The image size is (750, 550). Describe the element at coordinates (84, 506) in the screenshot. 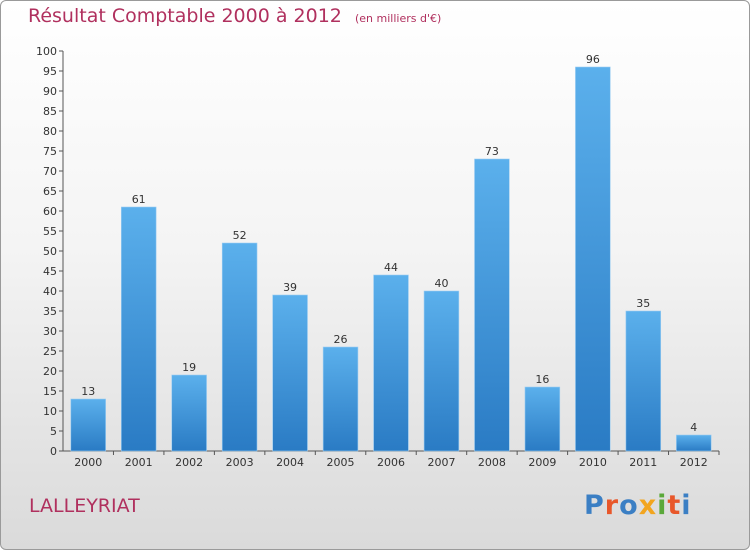

I see `commune-name: LALLEYRIAT` at that location.